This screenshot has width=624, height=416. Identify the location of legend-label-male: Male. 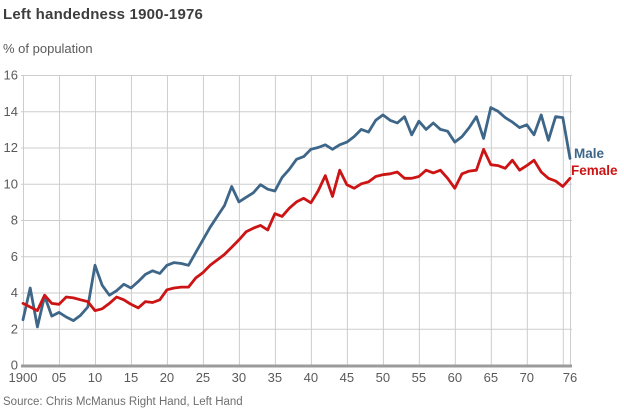
(589, 153).